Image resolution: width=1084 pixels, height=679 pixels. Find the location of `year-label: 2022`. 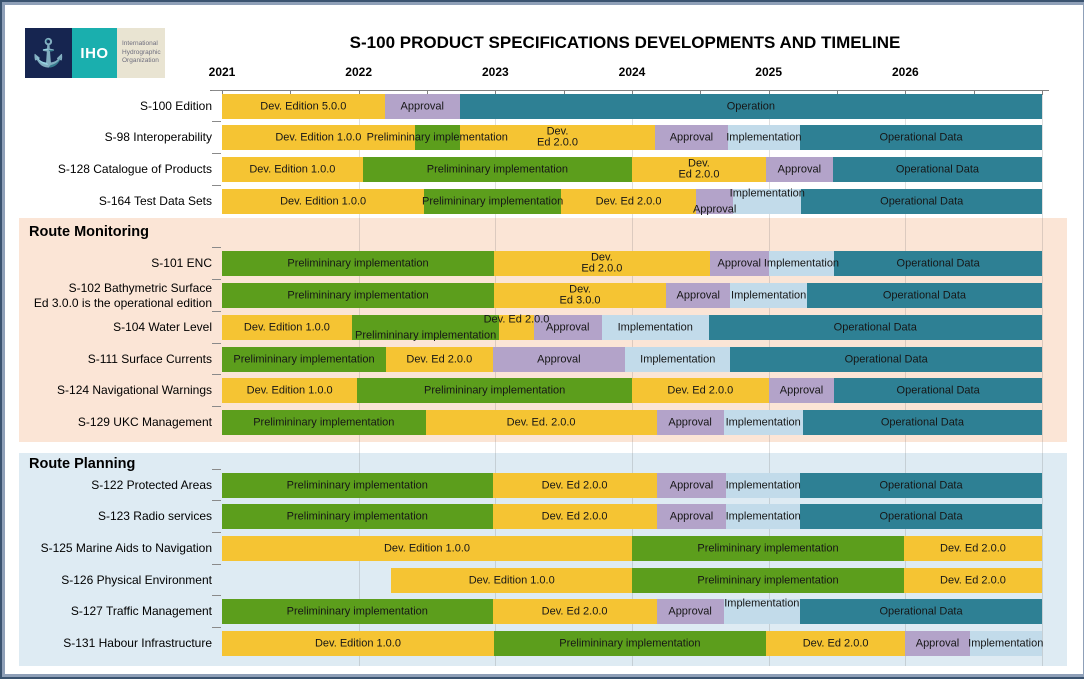

year-label: 2022 is located at coordinates (358, 72).